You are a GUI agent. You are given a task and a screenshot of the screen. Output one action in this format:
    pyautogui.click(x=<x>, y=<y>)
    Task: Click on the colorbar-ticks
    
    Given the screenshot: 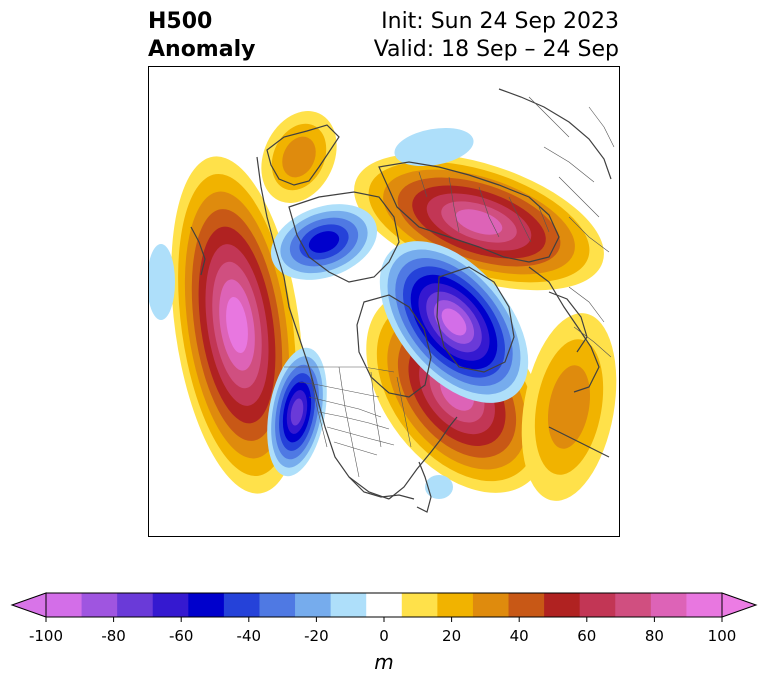 What is the action you would take?
    pyautogui.click(x=384, y=619)
    